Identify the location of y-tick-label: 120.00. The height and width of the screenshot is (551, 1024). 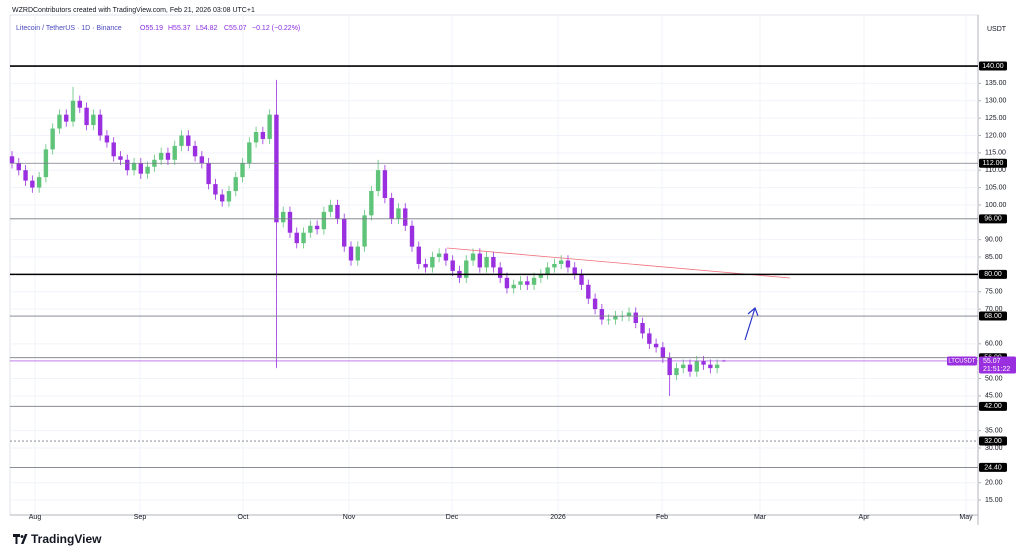
(996, 135).